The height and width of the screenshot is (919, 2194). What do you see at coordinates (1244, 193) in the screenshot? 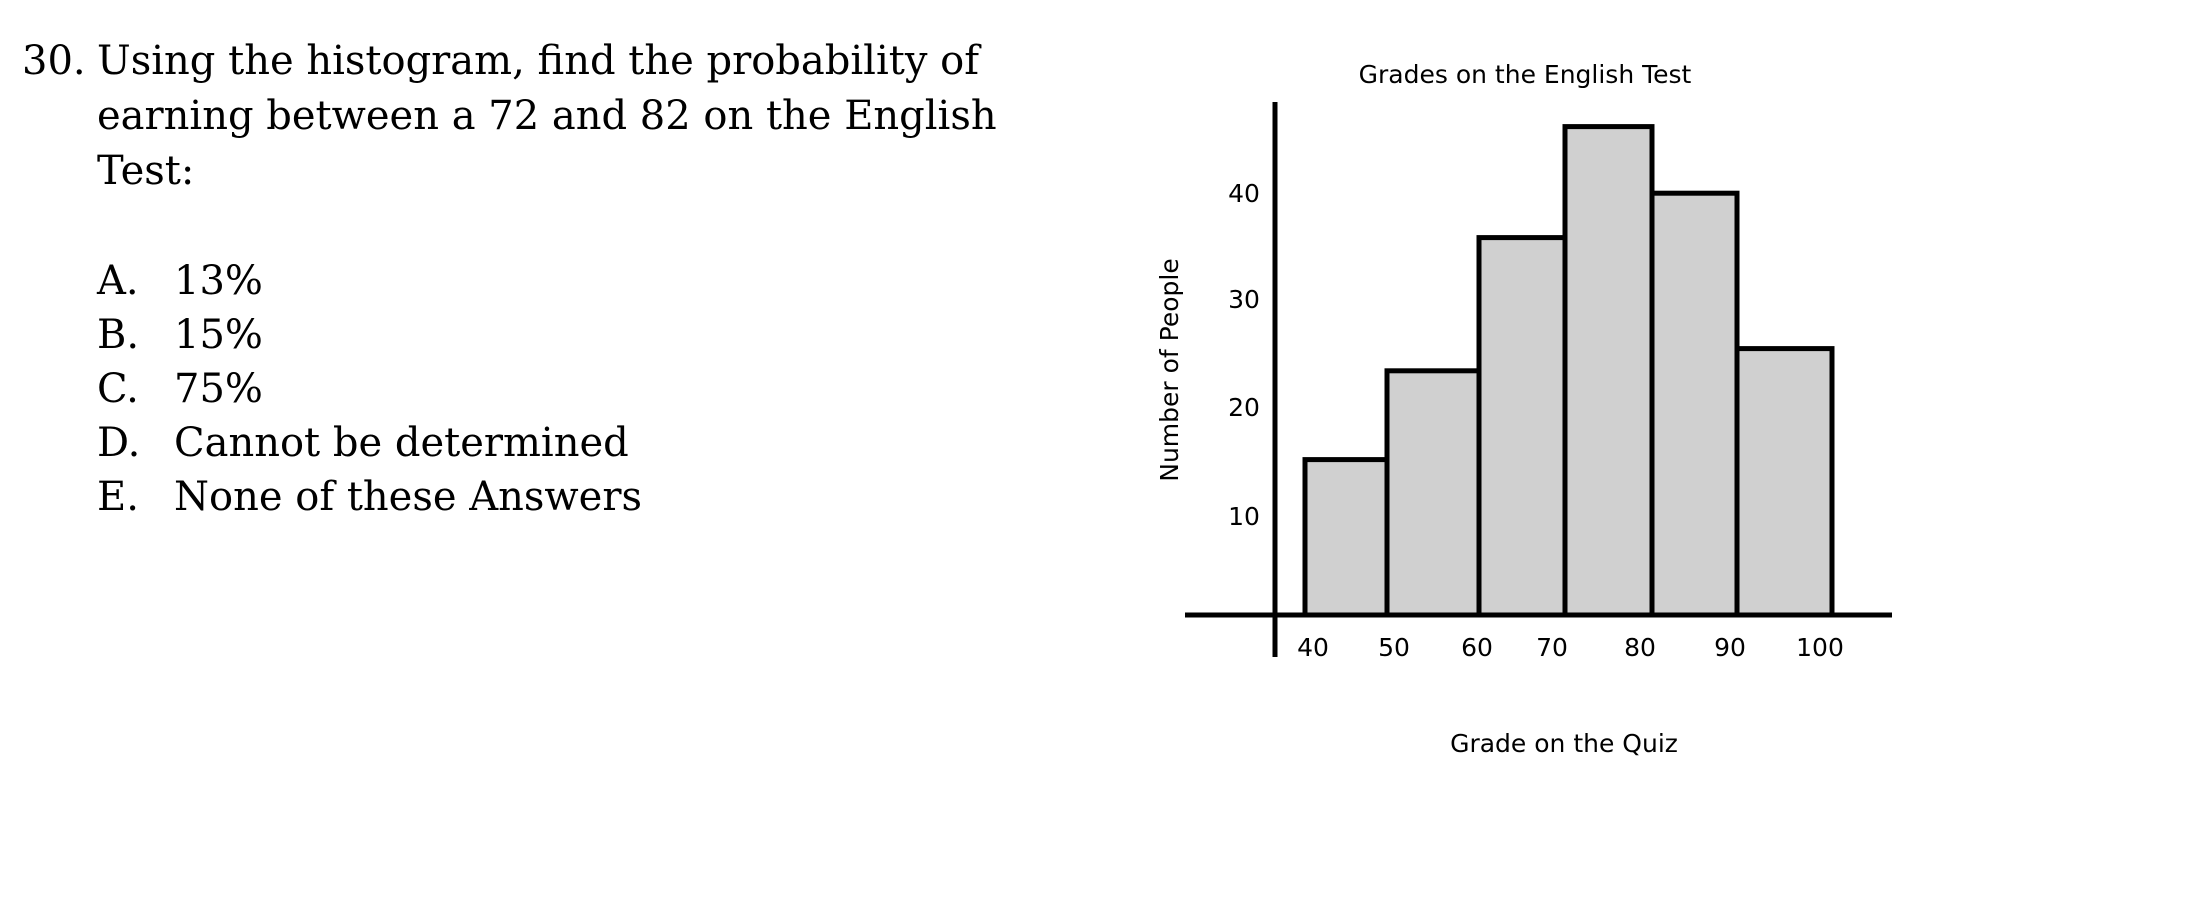
I see `y-tick-label: 40` at bounding box center [1244, 193].